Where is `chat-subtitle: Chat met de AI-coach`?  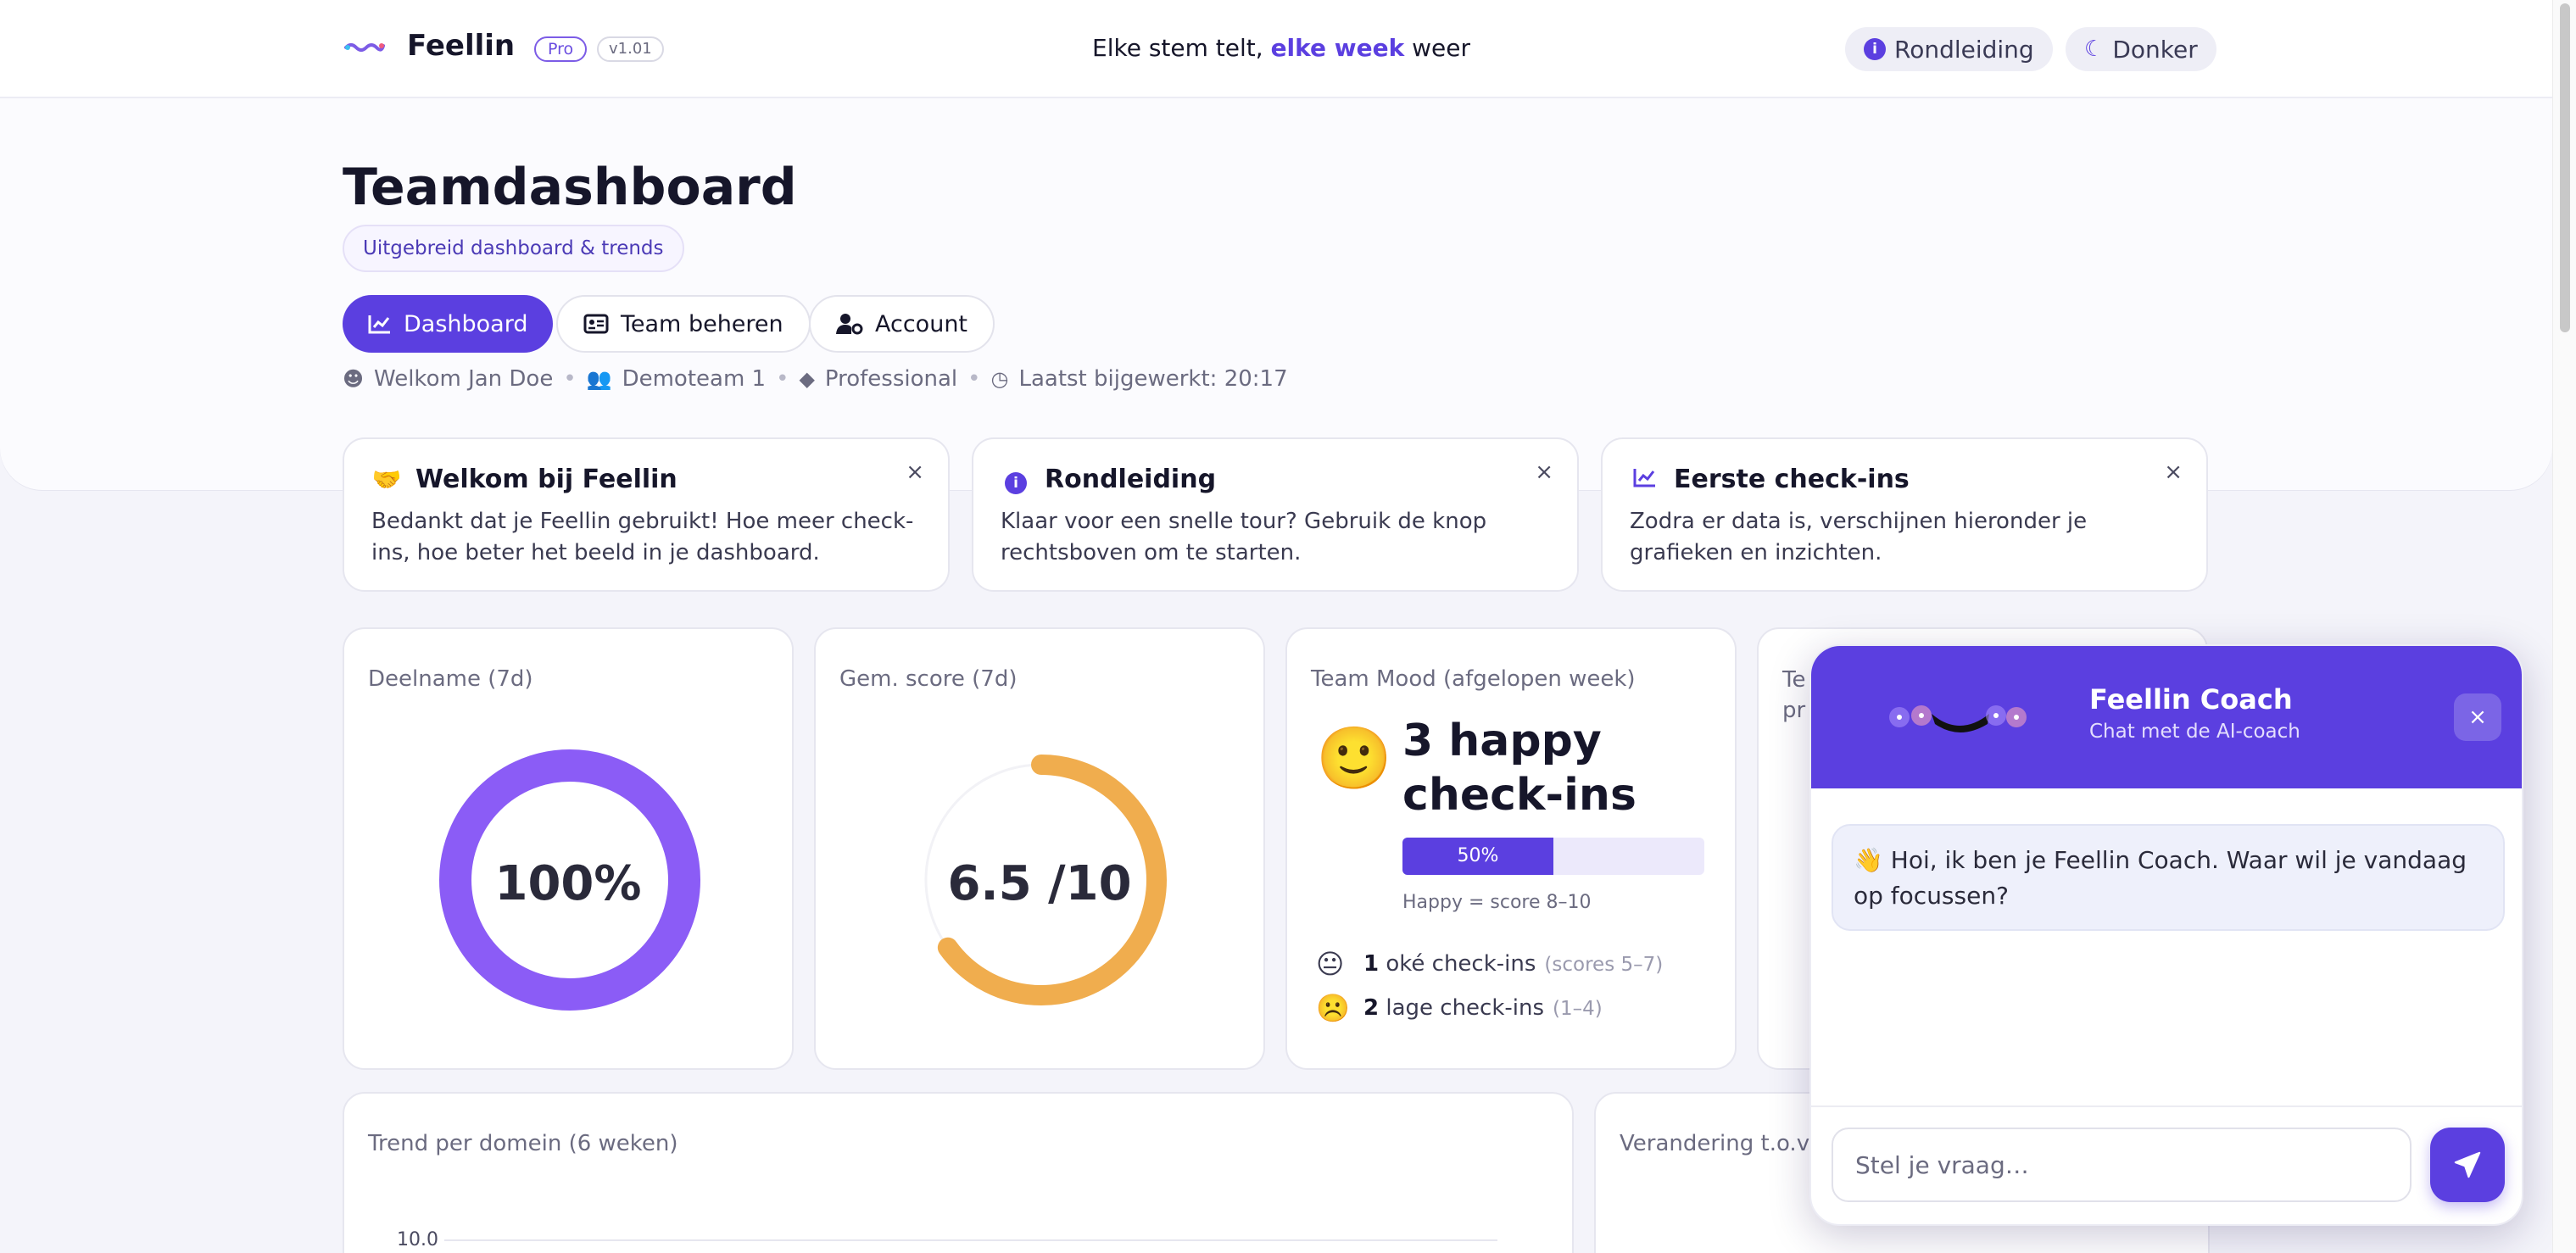 chat-subtitle: Chat met de AI-coach is located at coordinates (2194, 732).